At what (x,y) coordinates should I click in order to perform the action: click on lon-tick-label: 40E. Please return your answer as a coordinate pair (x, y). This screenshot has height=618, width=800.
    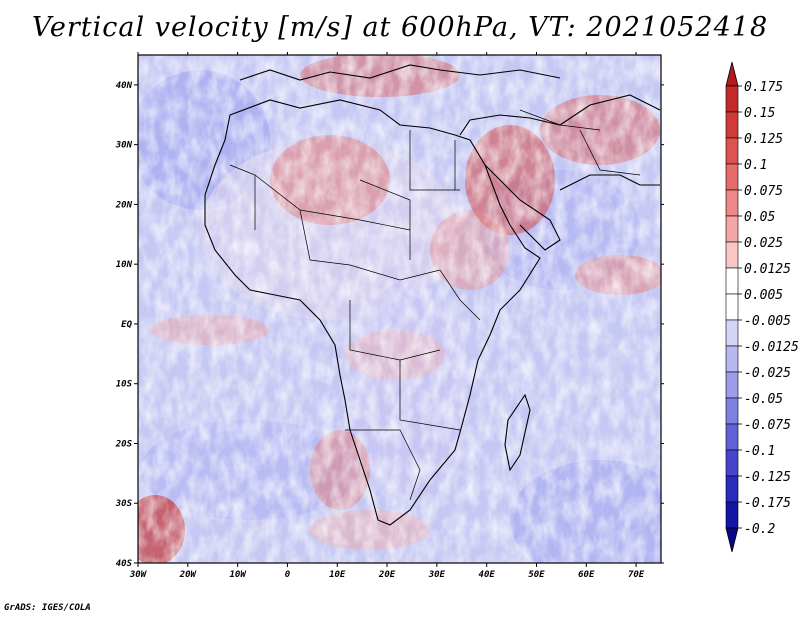
    Looking at the image, I should click on (487, 575).